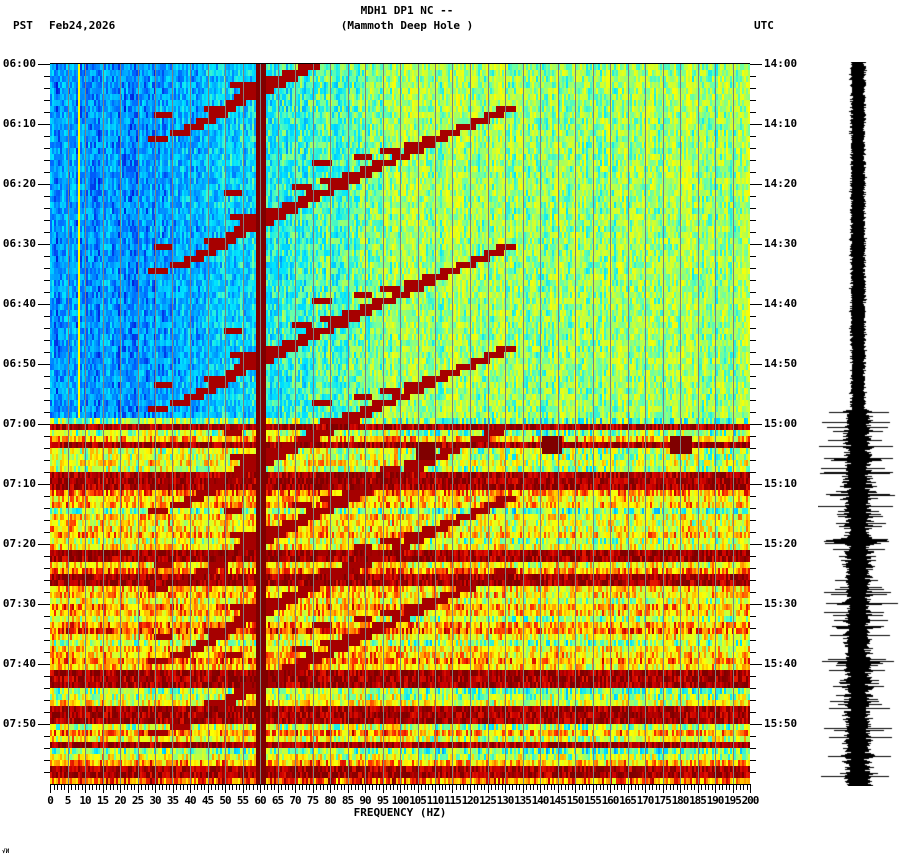 This screenshot has height=864, width=902. Describe the element at coordinates (750, 800) in the screenshot. I see `frequency-tick-label: 200` at that location.